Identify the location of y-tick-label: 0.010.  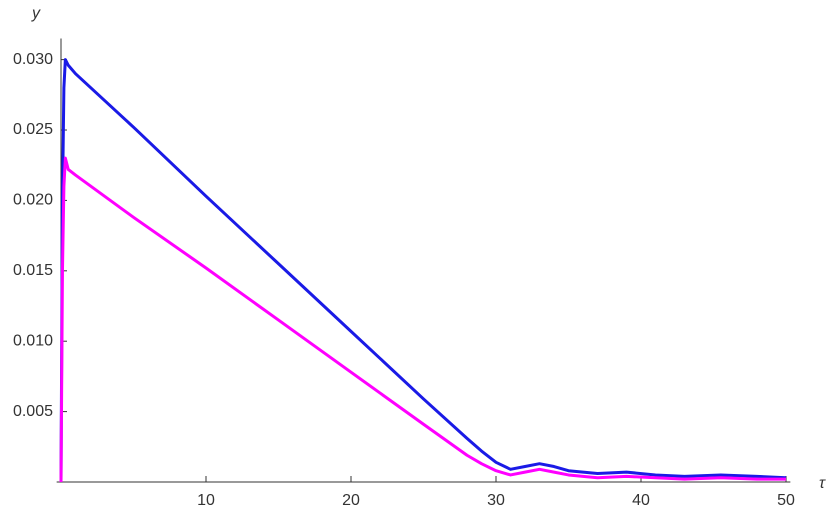
(33, 340).